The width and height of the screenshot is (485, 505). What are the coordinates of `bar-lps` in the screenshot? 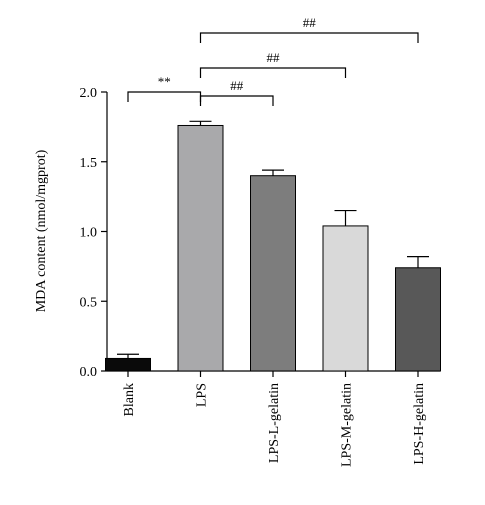 It's located at (200, 248).